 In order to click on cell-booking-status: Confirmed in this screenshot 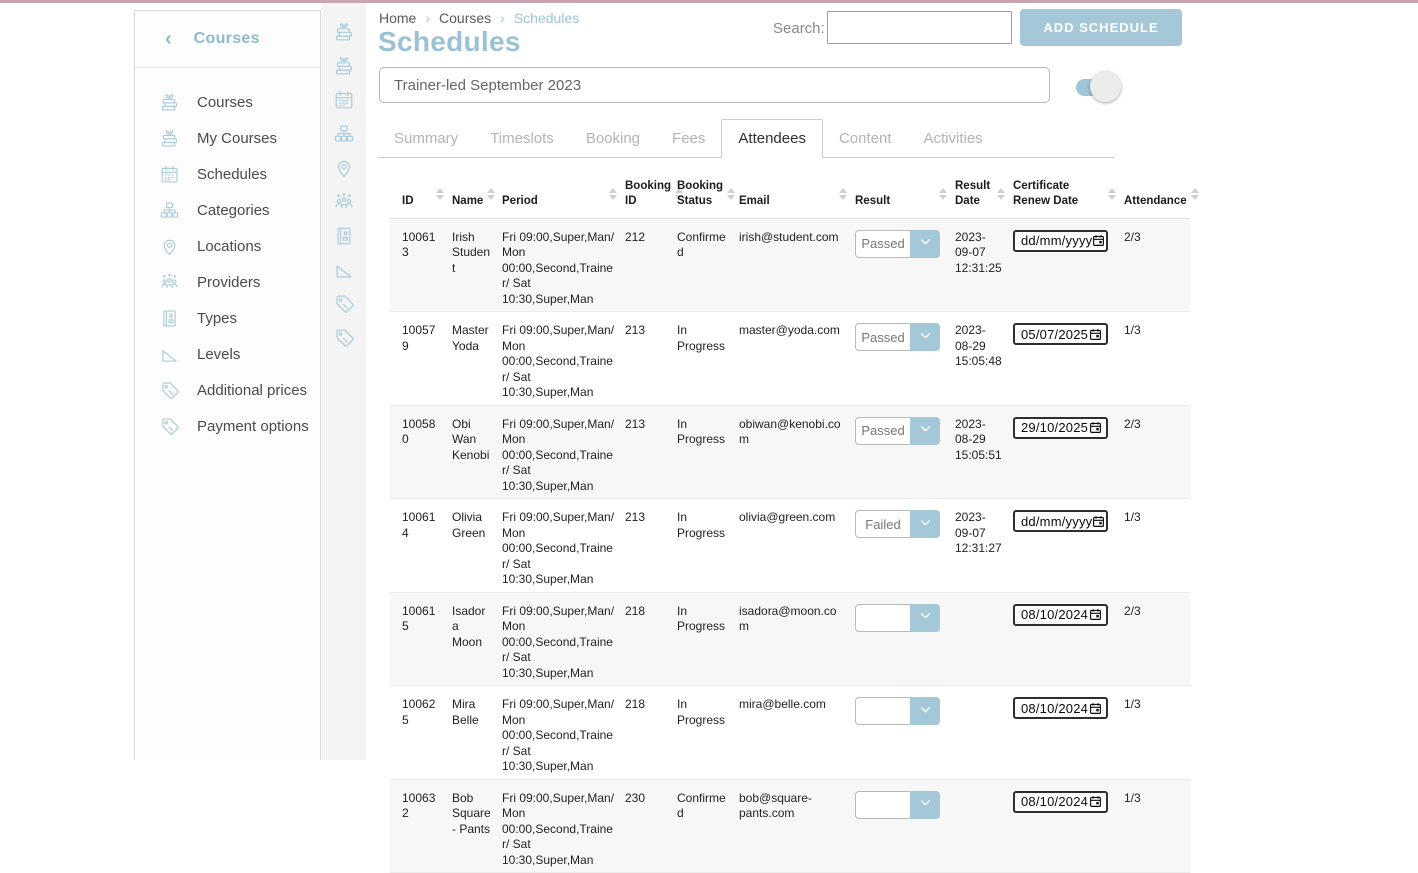, I will do `click(701, 805)`.